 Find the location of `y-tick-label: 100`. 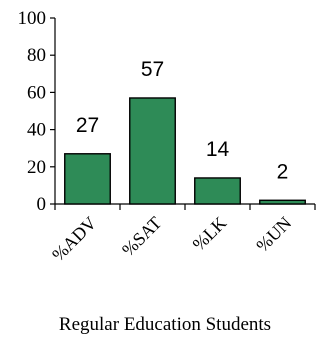

y-tick-label: 100 is located at coordinates (32, 18).